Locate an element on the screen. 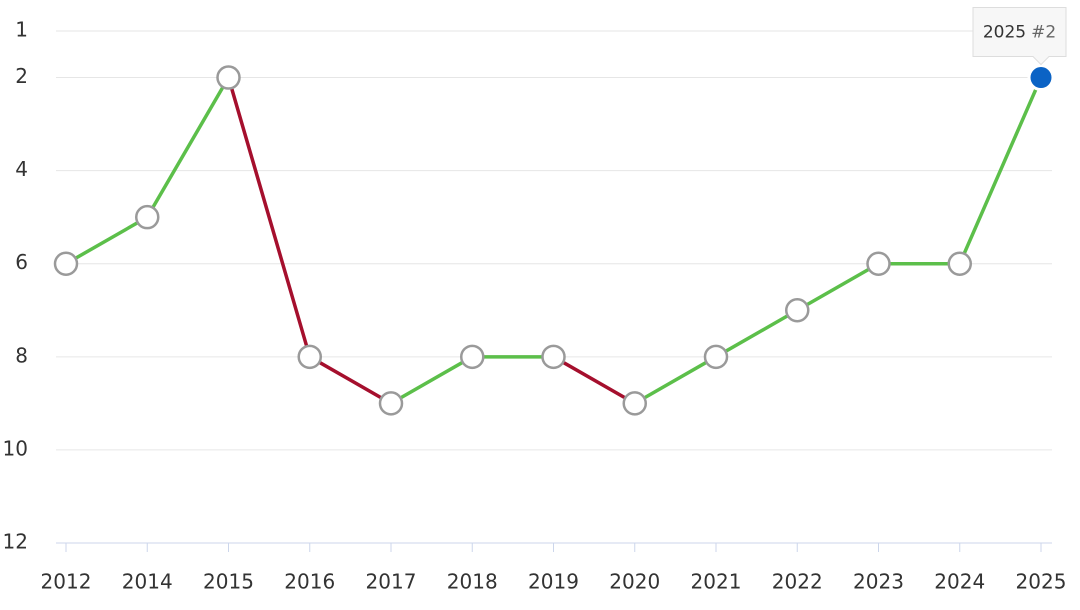 This screenshot has height=610, width=1080. tooltip-box is located at coordinates (1019, 36).